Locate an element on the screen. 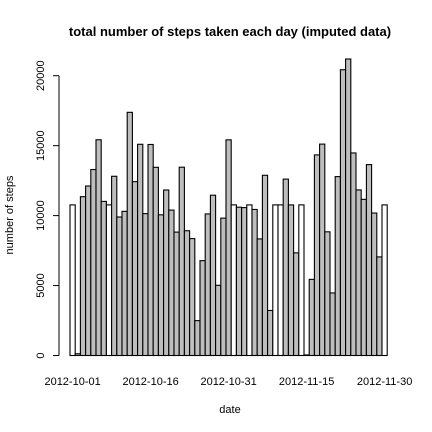 The width and height of the screenshot is (432, 432). y-tick-label: 5000 is located at coordinates (41, 285).